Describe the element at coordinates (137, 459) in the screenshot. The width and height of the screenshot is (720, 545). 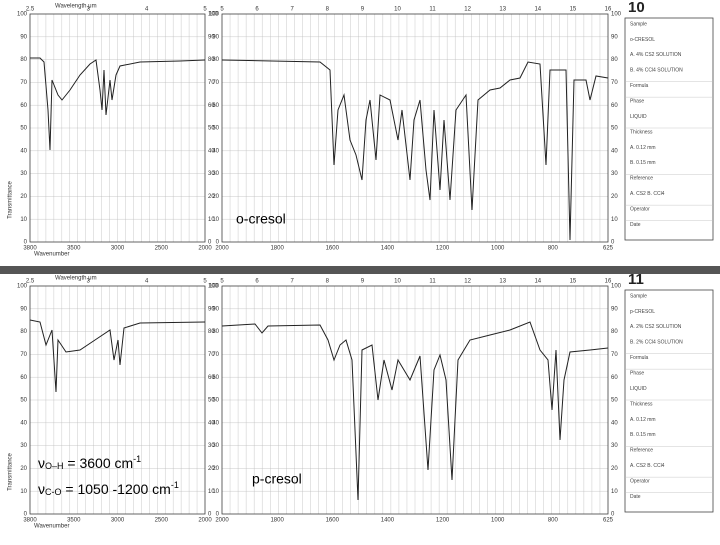
I see `annotation-superscript: -1` at that location.